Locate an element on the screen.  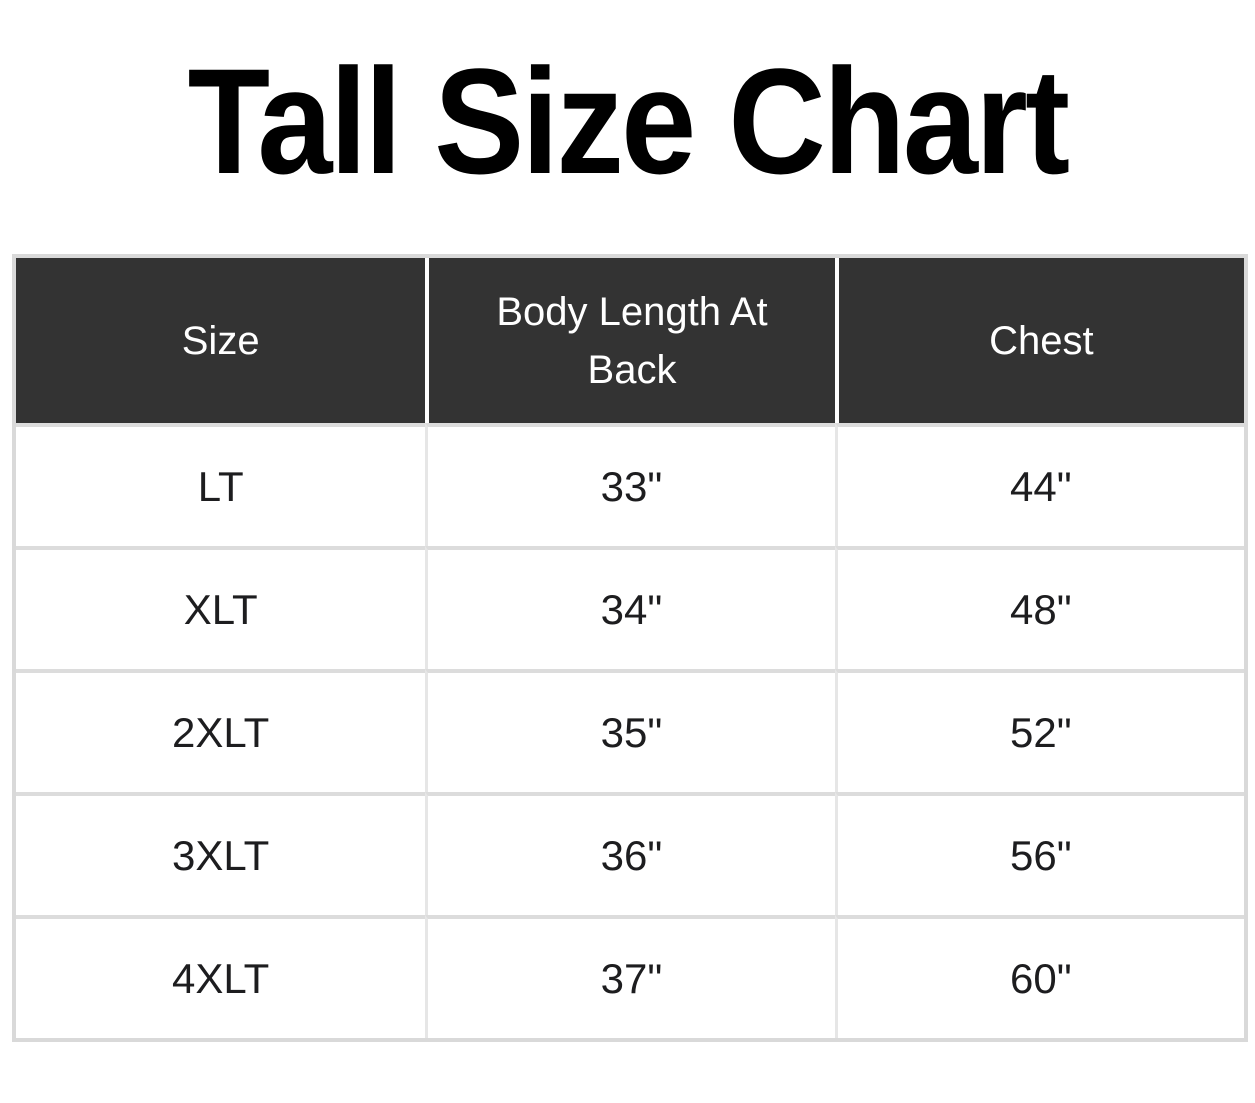
body-length-cell: 35" is located at coordinates (630, 730).